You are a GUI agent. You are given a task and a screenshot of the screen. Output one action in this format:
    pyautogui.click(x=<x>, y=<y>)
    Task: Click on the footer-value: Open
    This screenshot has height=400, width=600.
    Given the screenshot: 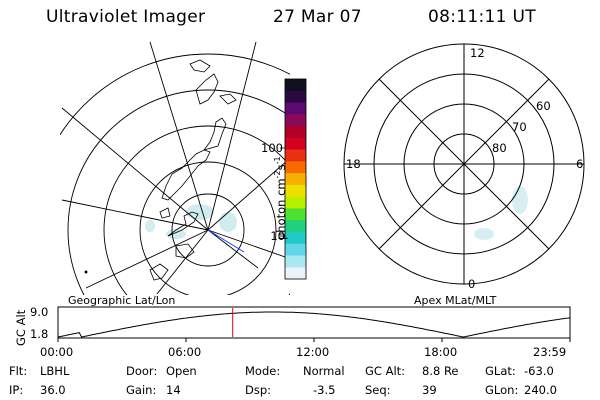 What is the action you would take?
    pyautogui.click(x=181, y=371)
    